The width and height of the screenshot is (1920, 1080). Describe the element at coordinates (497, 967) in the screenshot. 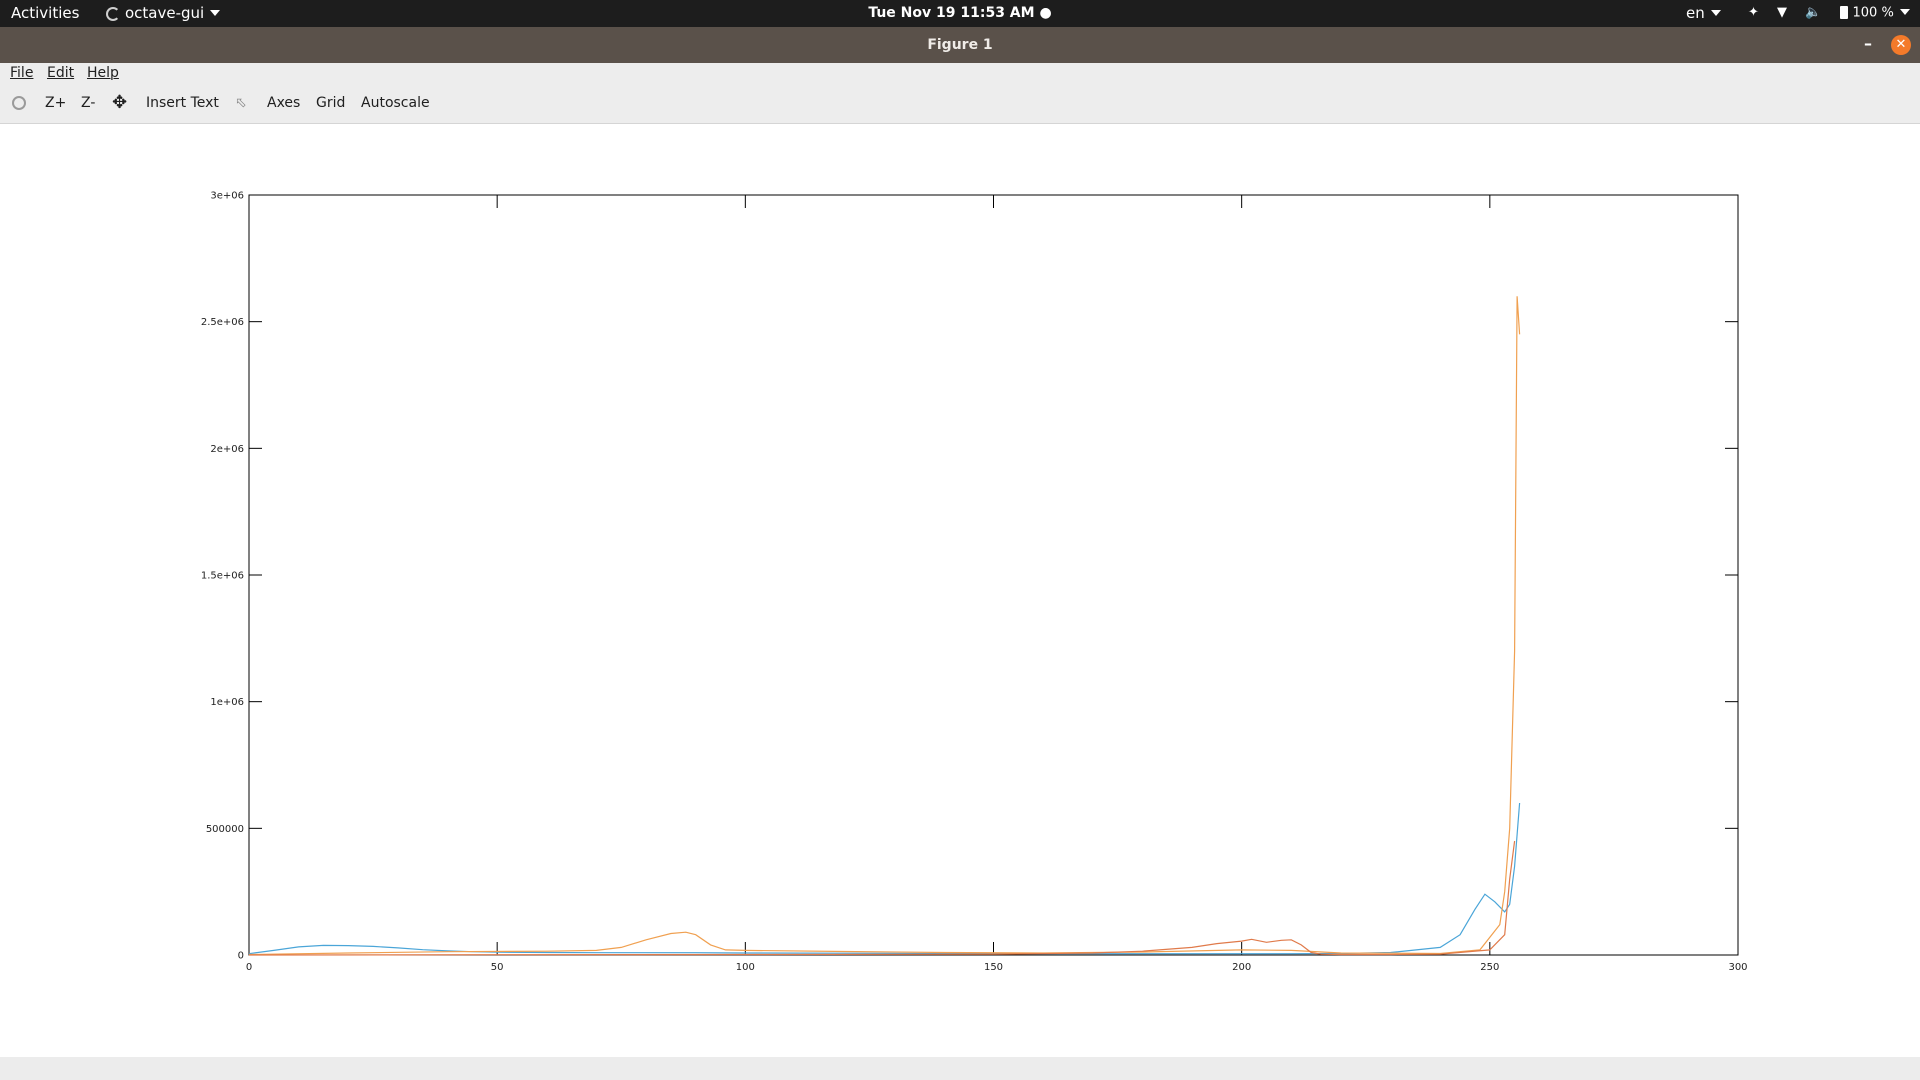

I see `x-tick-label: 50` at that location.